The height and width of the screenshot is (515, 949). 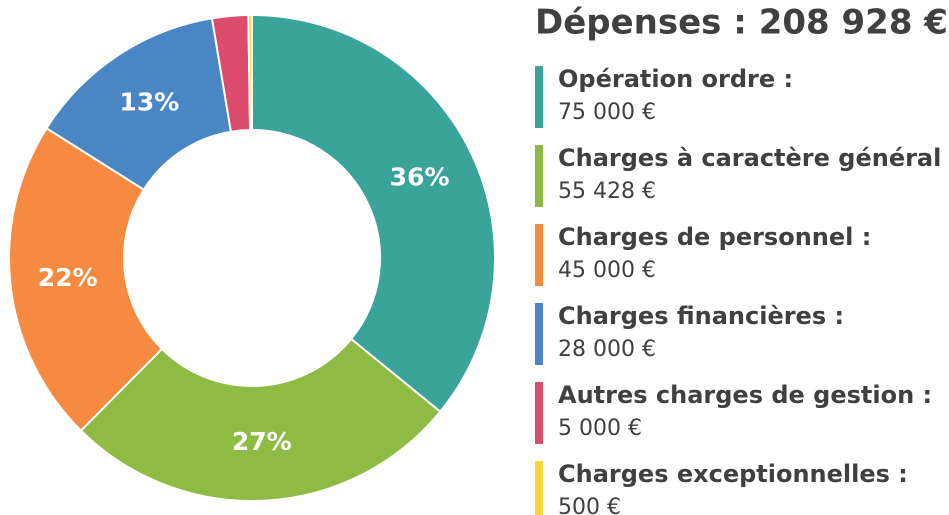 What do you see at coordinates (600, 428) in the screenshot?
I see `legend-value: 5 000 €` at bounding box center [600, 428].